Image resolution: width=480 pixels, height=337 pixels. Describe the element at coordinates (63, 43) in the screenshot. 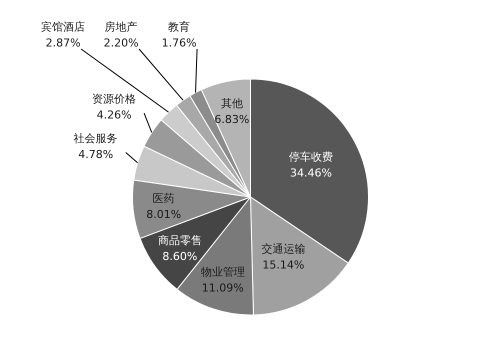

I see `data-label: 2.87%` at that location.